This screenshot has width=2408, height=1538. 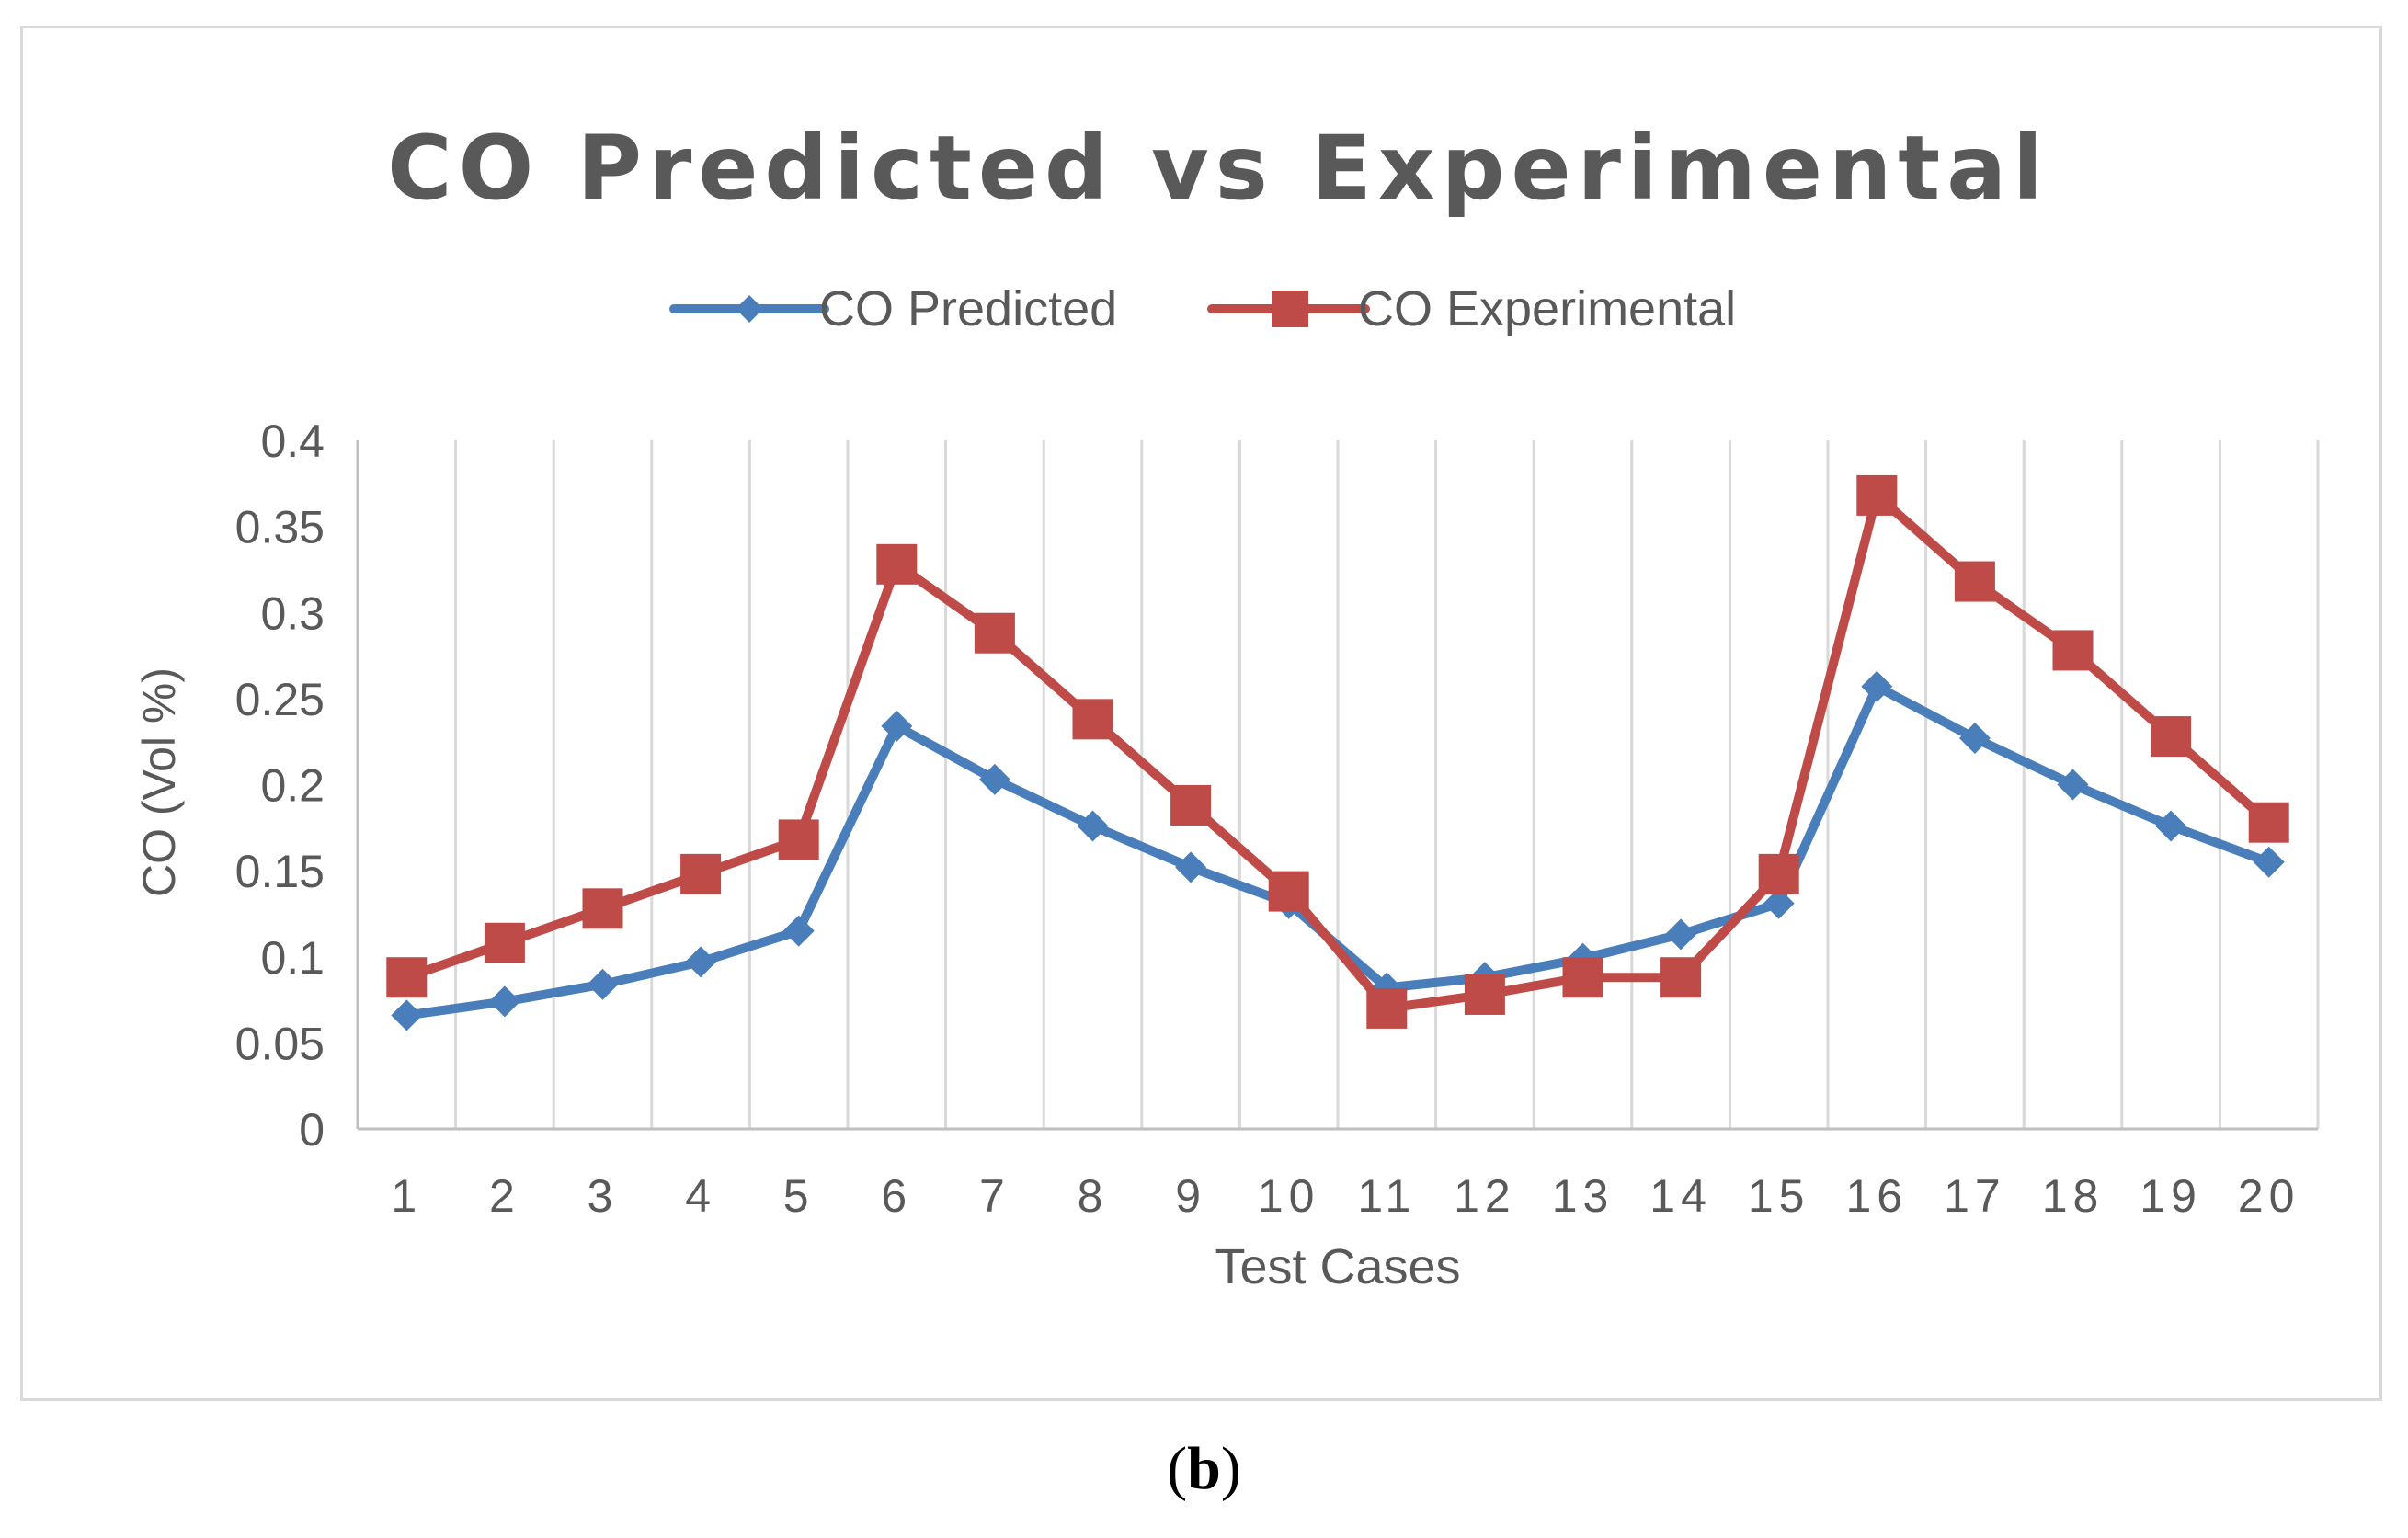 I want to click on legend-label-predicted: CO Predicted, so click(x=968, y=308).